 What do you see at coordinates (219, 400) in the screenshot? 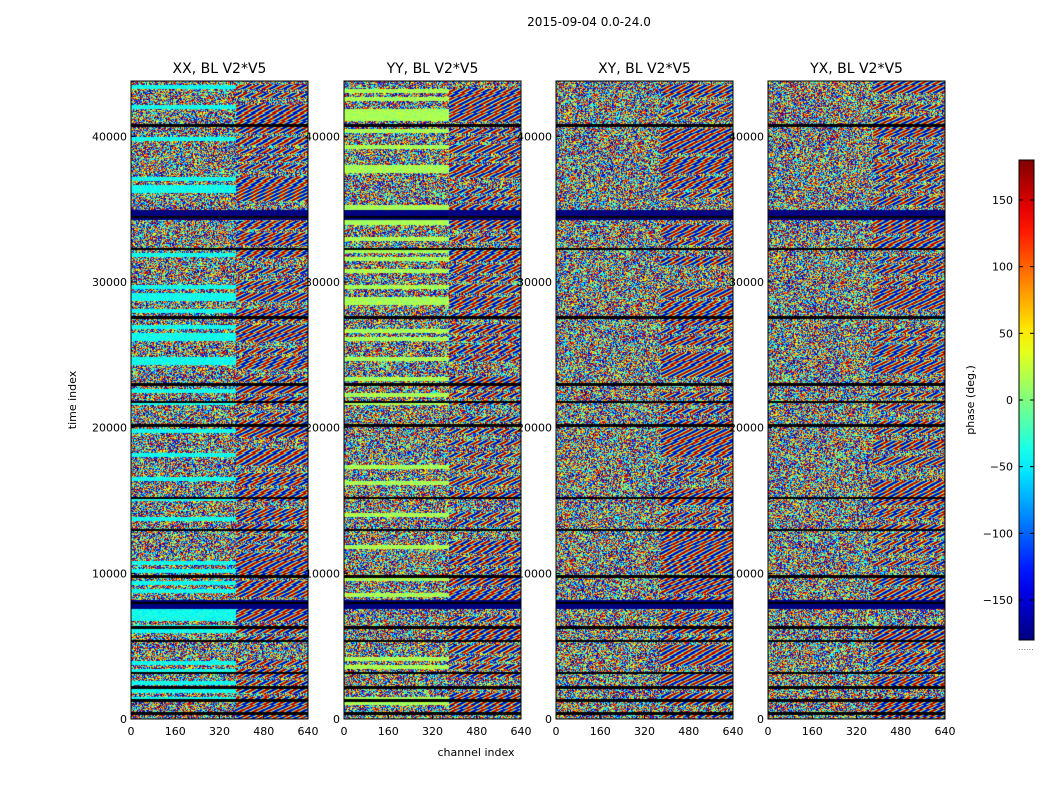
I see `heatmap-xx` at bounding box center [219, 400].